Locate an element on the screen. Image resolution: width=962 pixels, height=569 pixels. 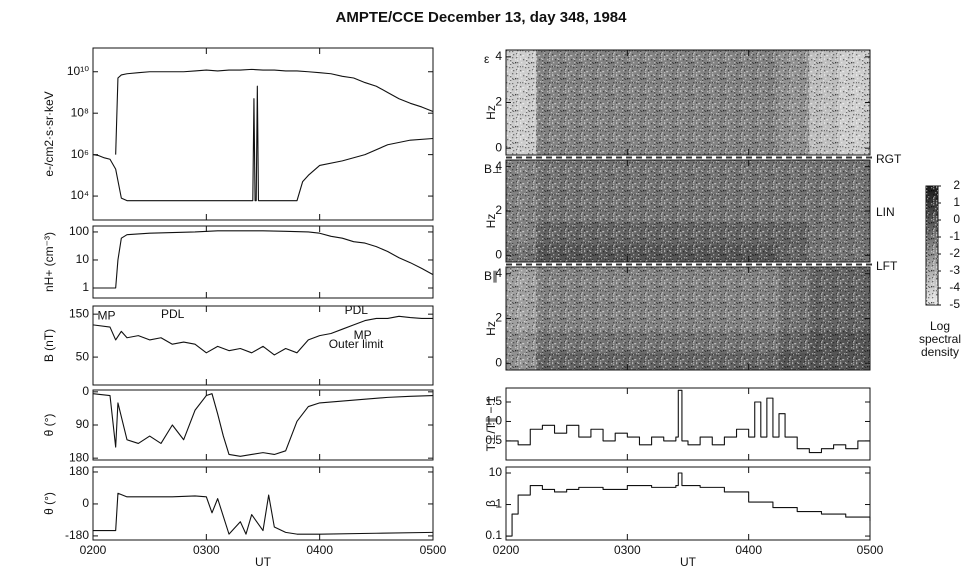
colorbar-label: density is located at coordinates (940, 352).